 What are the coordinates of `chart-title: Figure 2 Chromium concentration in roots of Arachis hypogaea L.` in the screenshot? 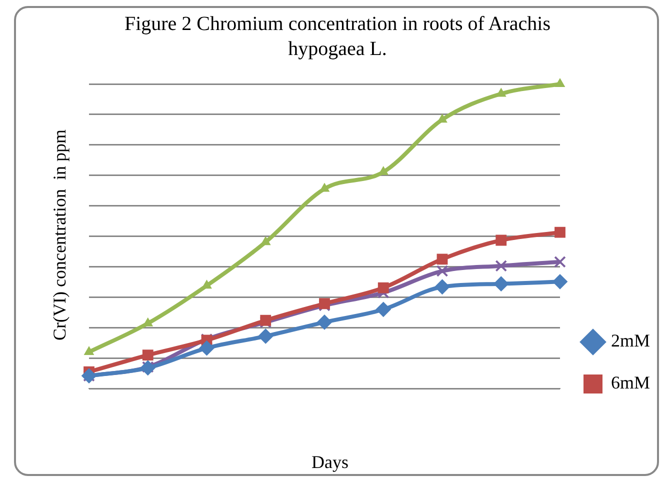 It's located at (337, 37).